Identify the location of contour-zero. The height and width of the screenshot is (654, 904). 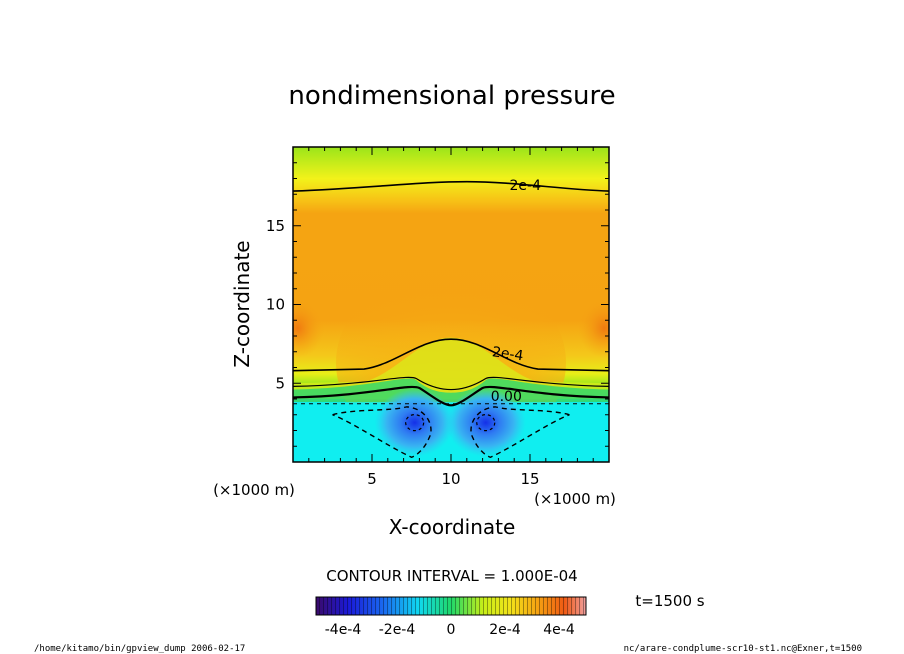
(451, 396).